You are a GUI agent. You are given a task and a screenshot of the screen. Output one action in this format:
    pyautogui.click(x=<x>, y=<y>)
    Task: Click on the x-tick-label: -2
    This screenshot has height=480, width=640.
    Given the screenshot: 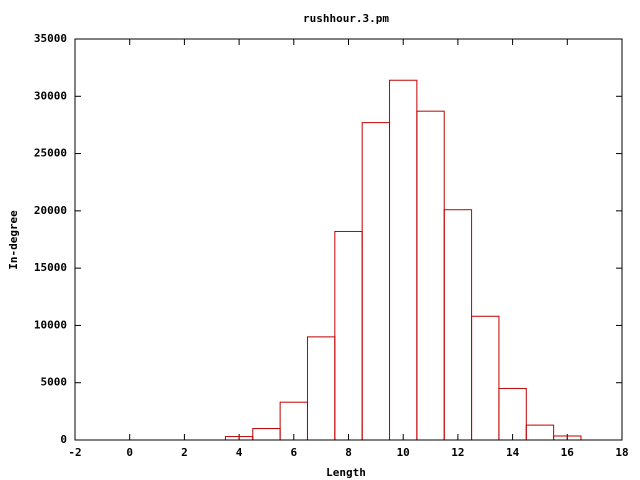 What is the action you would take?
    pyautogui.click(x=74, y=452)
    